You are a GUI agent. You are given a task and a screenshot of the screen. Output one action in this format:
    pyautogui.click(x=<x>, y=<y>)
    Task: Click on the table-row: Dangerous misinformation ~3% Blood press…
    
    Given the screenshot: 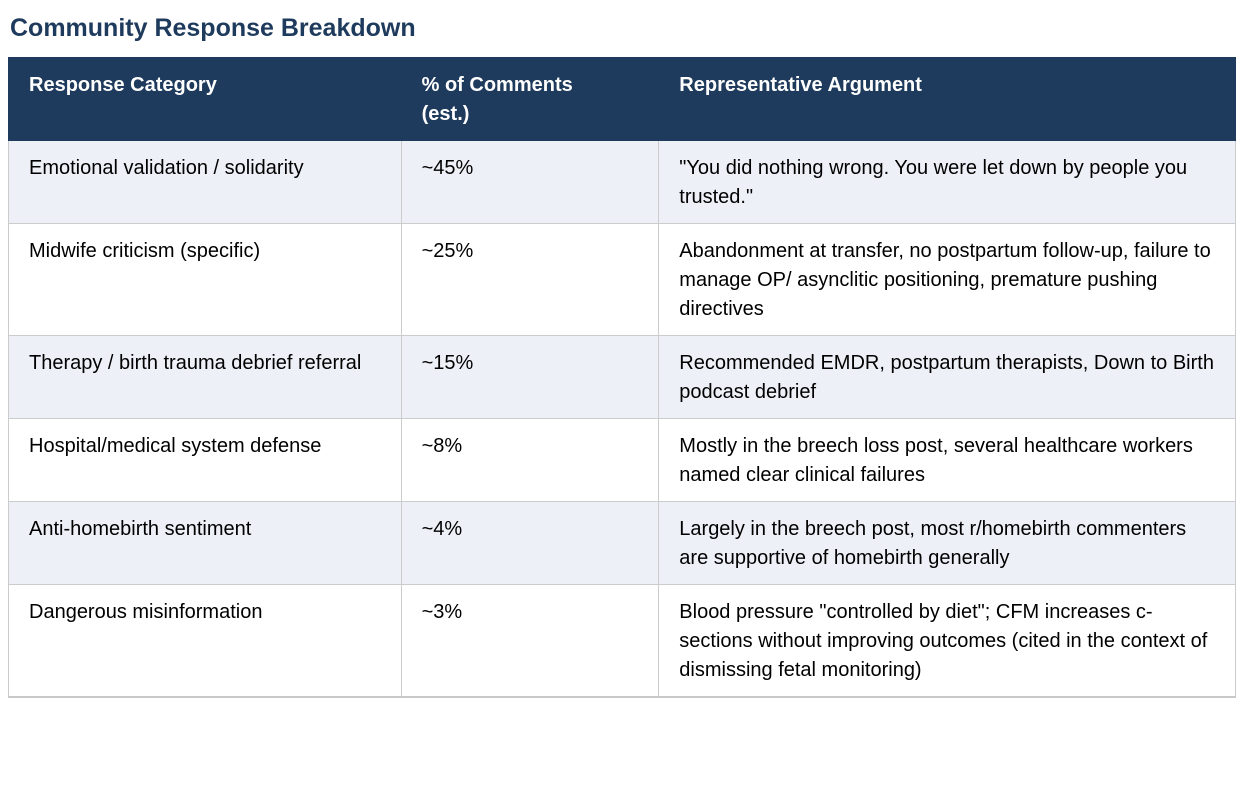 What is the action you would take?
    pyautogui.click(x=622, y=641)
    